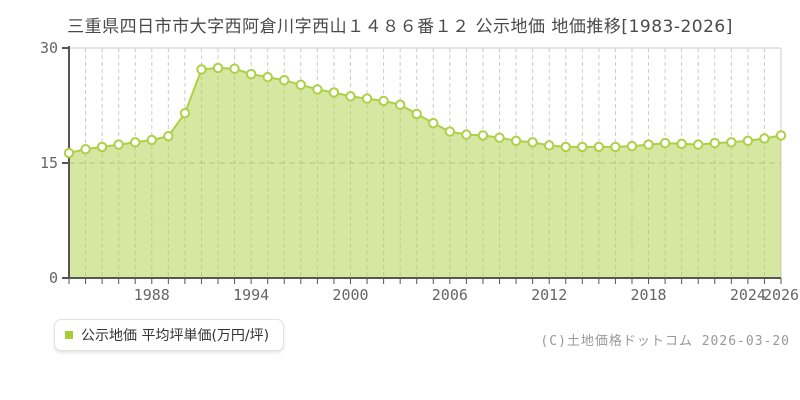 The height and width of the screenshot is (400, 800). I want to click on y-tick-label: 30, so click(49, 48).